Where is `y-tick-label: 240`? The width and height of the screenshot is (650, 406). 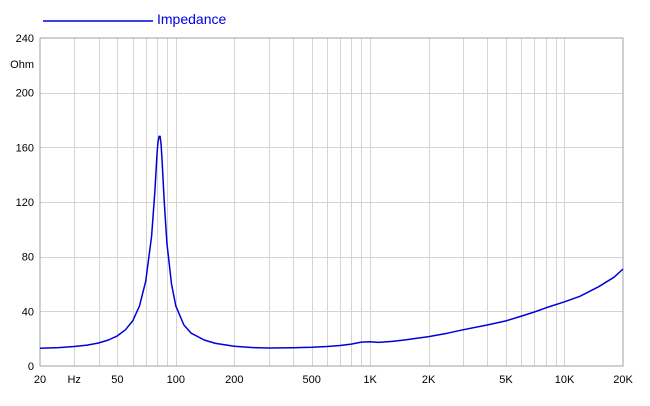
y-tick-label: 240 is located at coordinates (25, 39).